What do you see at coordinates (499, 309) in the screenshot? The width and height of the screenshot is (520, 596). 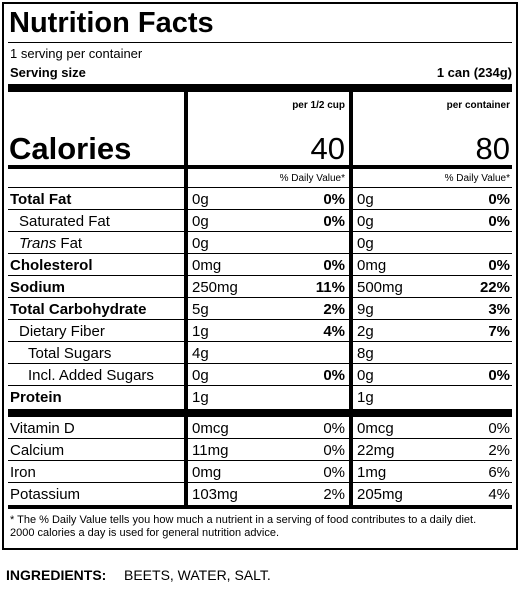 I see `daily-value: 3%` at bounding box center [499, 309].